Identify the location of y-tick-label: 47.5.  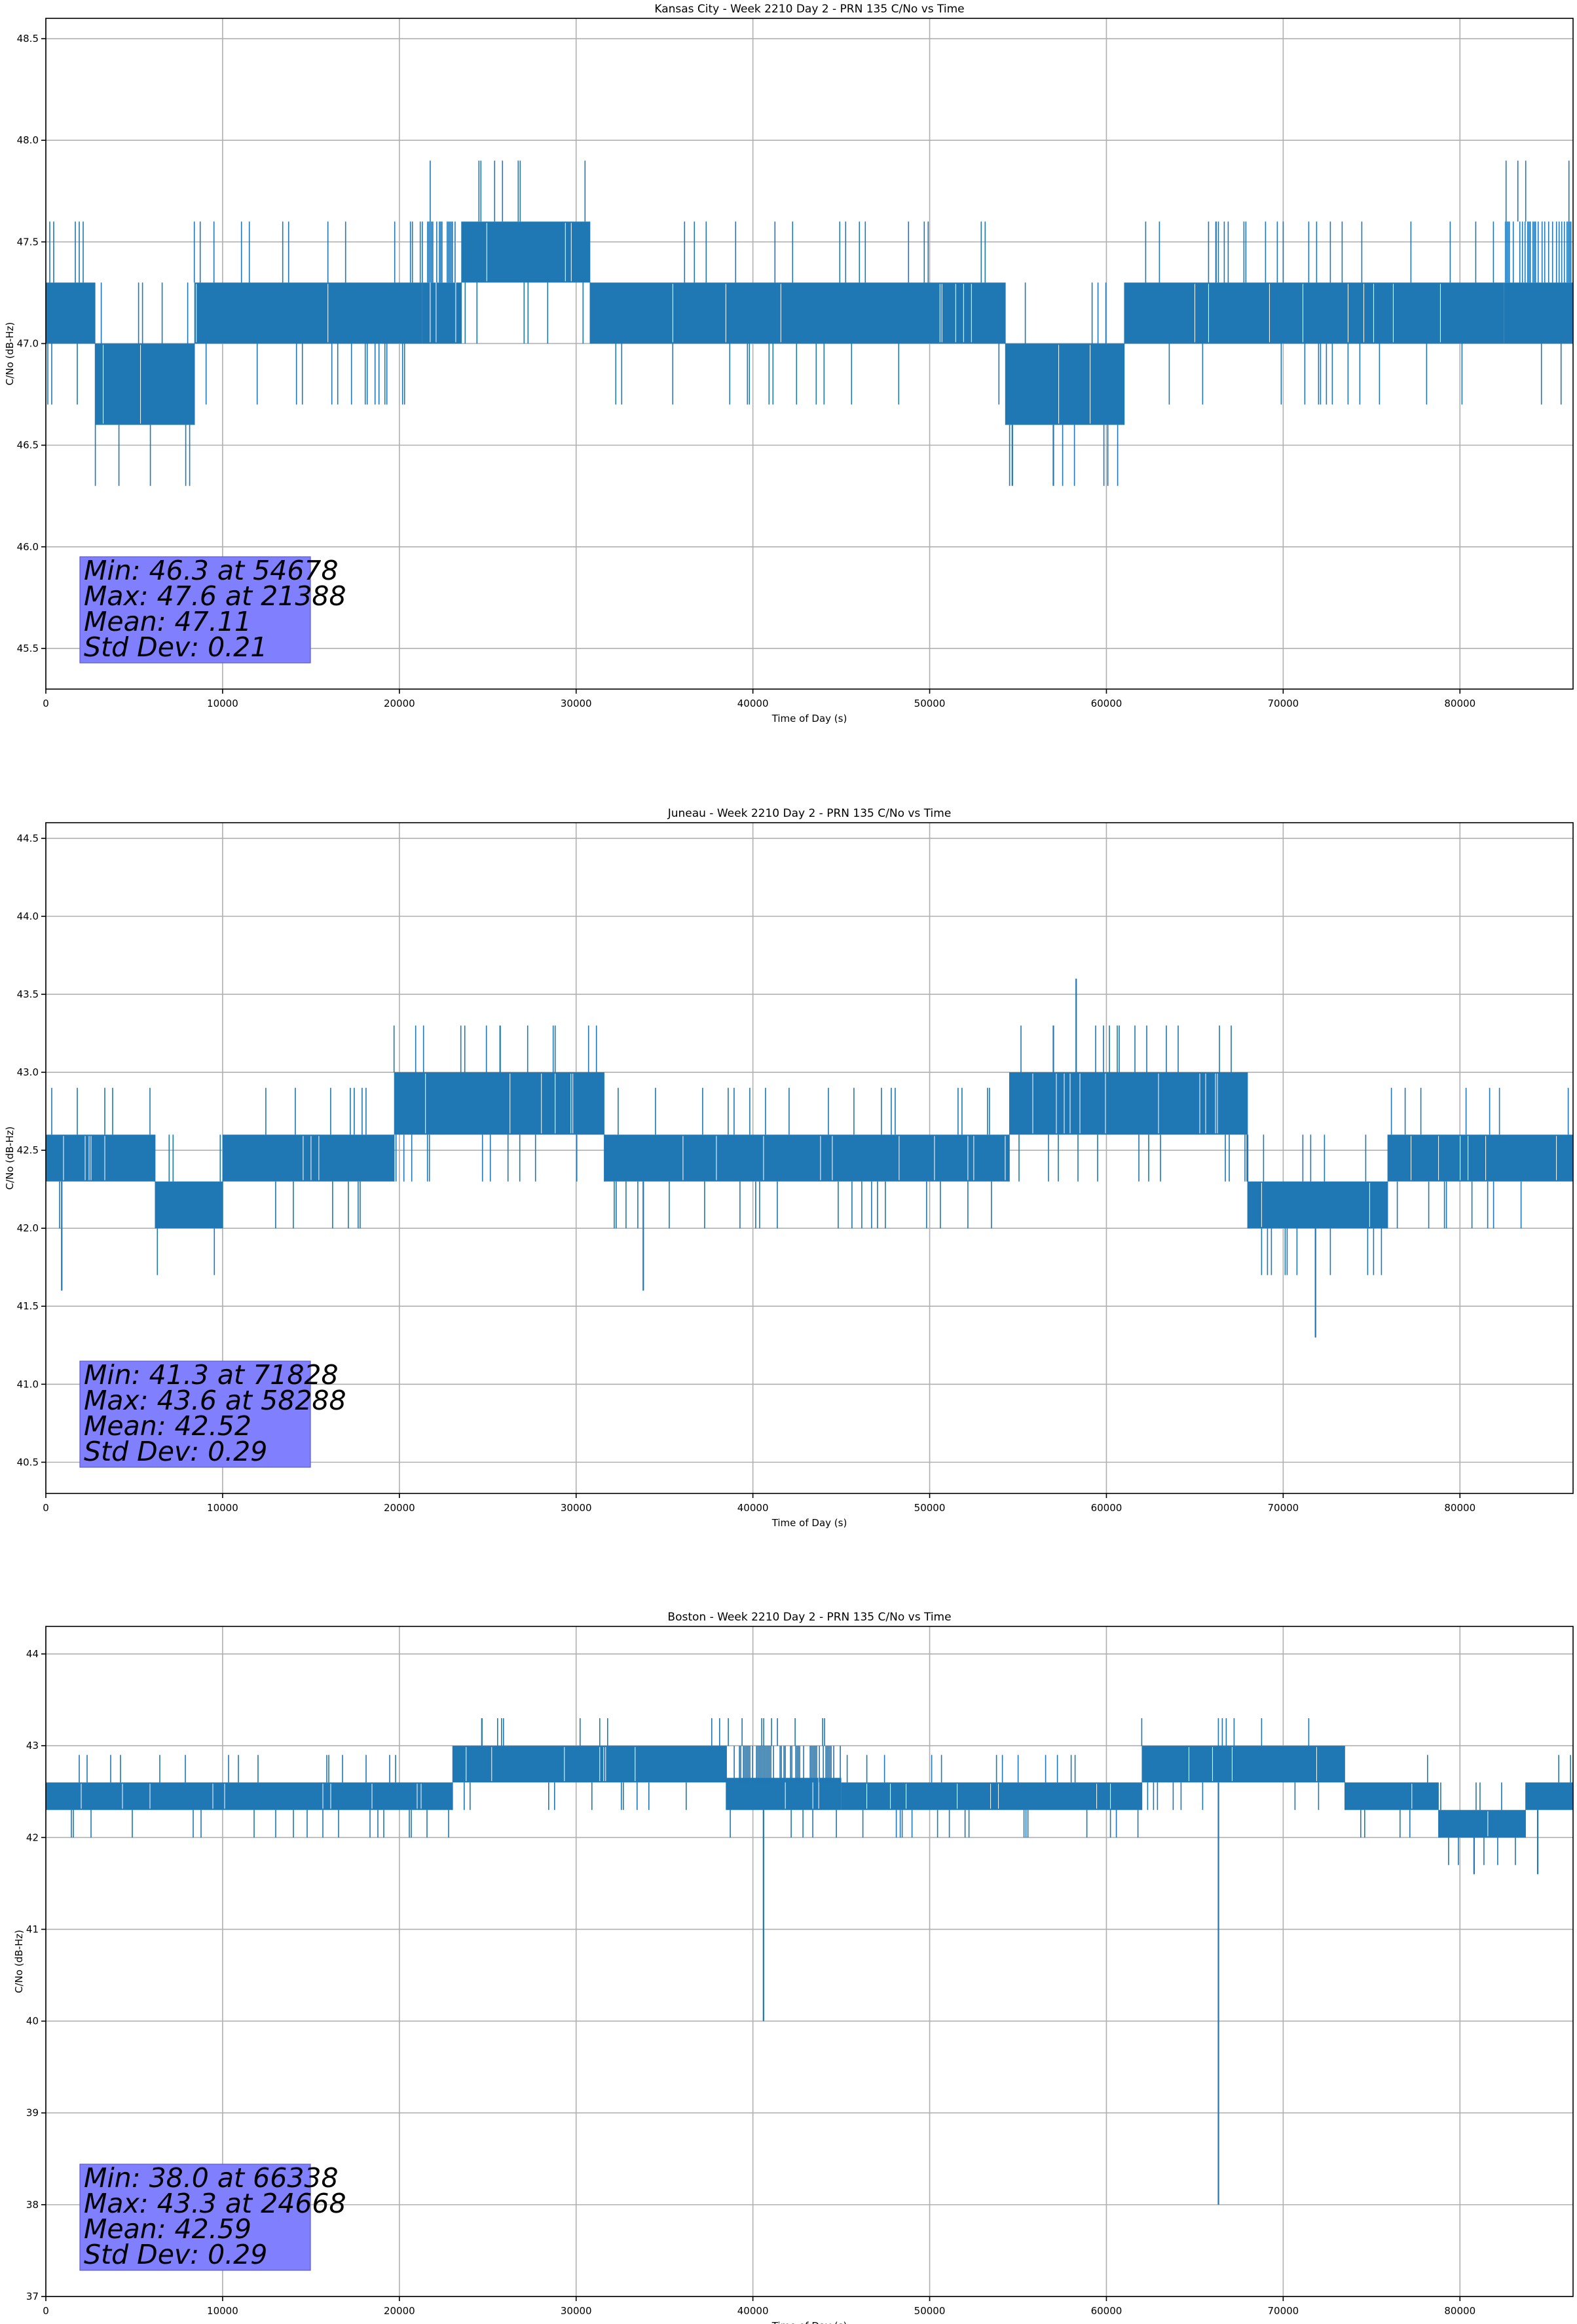
(28, 242).